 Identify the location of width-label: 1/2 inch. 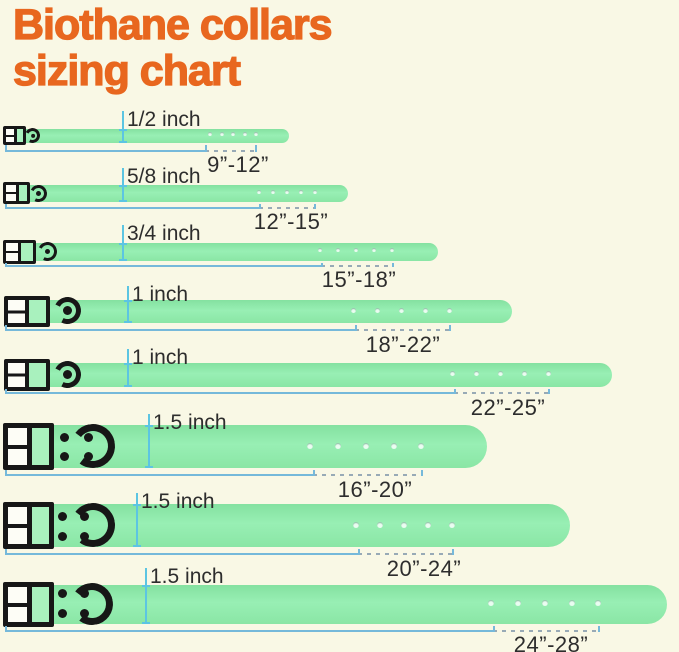
(164, 119).